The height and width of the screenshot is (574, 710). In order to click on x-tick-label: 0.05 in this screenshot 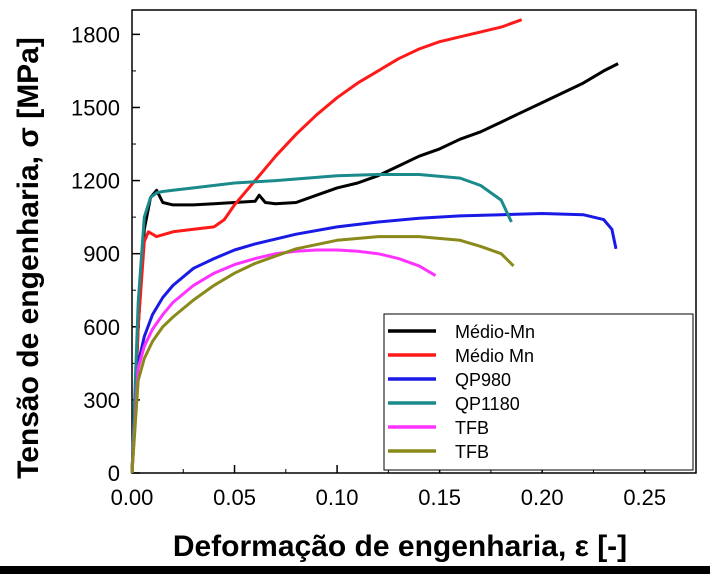, I will do `click(234, 497)`.